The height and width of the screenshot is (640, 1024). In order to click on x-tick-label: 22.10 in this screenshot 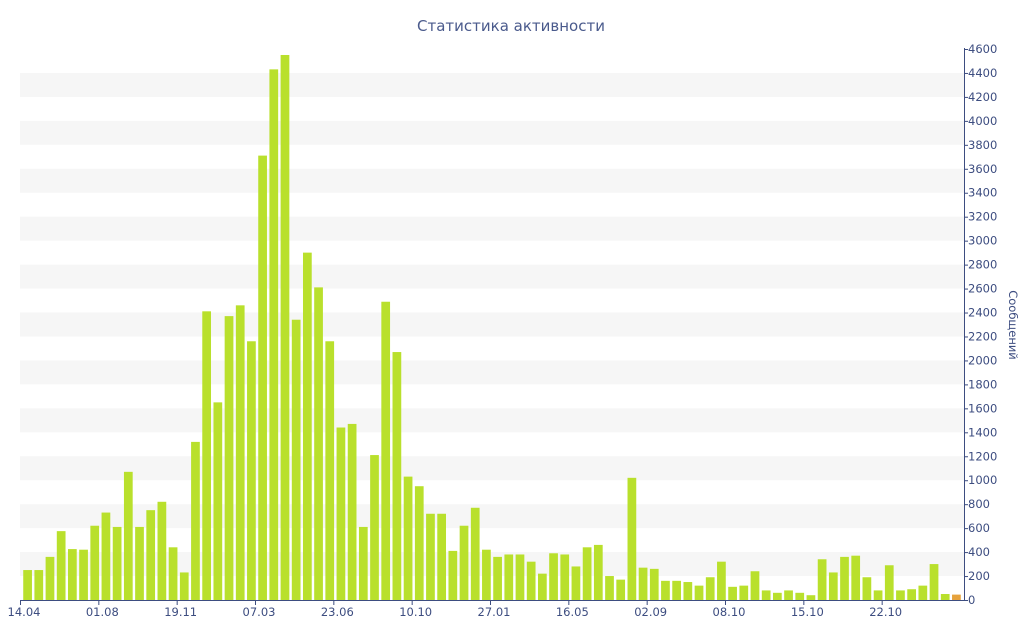, I will do `click(885, 612)`.